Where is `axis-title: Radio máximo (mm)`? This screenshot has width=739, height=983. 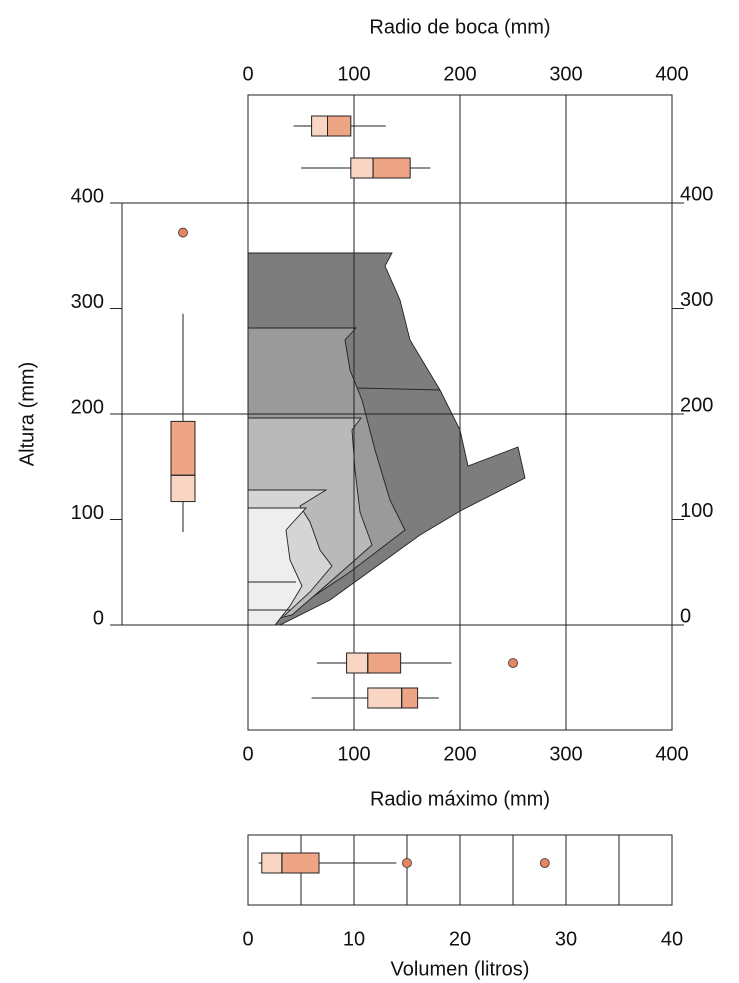 axis-title: Radio máximo (mm) is located at coordinates (460, 799).